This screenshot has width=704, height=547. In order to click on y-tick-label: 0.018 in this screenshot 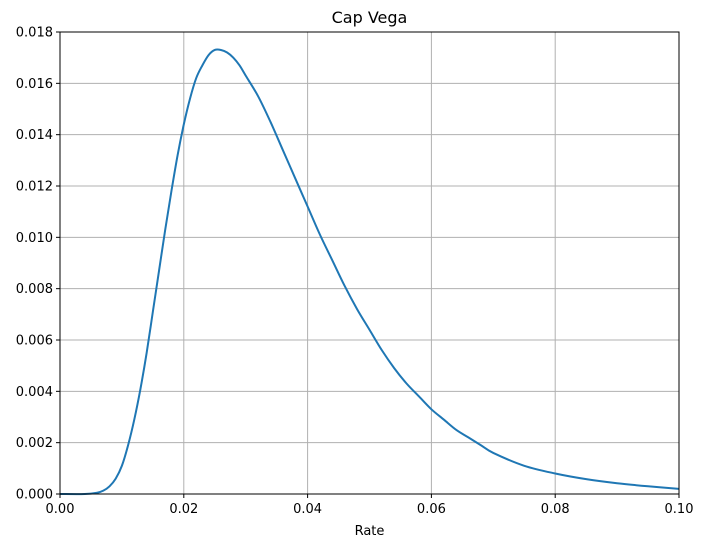, I will do `click(34, 33)`.